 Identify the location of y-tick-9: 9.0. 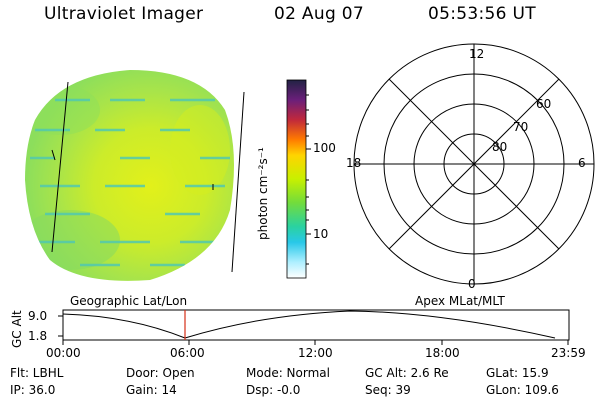
(38, 316).